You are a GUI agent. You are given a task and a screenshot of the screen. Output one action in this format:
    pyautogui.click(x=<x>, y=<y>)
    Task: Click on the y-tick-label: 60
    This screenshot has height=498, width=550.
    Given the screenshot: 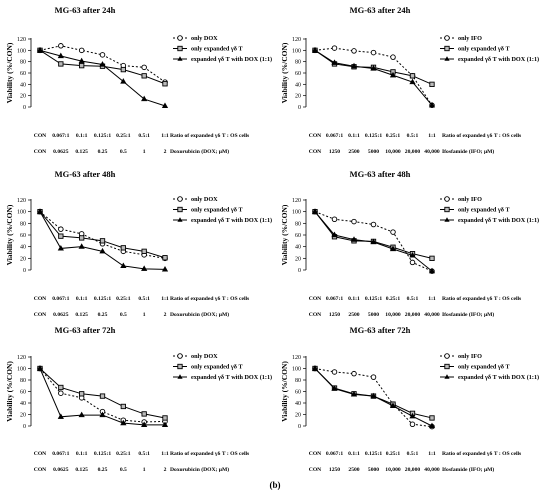 What is the action you would take?
    pyautogui.click(x=298, y=393)
    